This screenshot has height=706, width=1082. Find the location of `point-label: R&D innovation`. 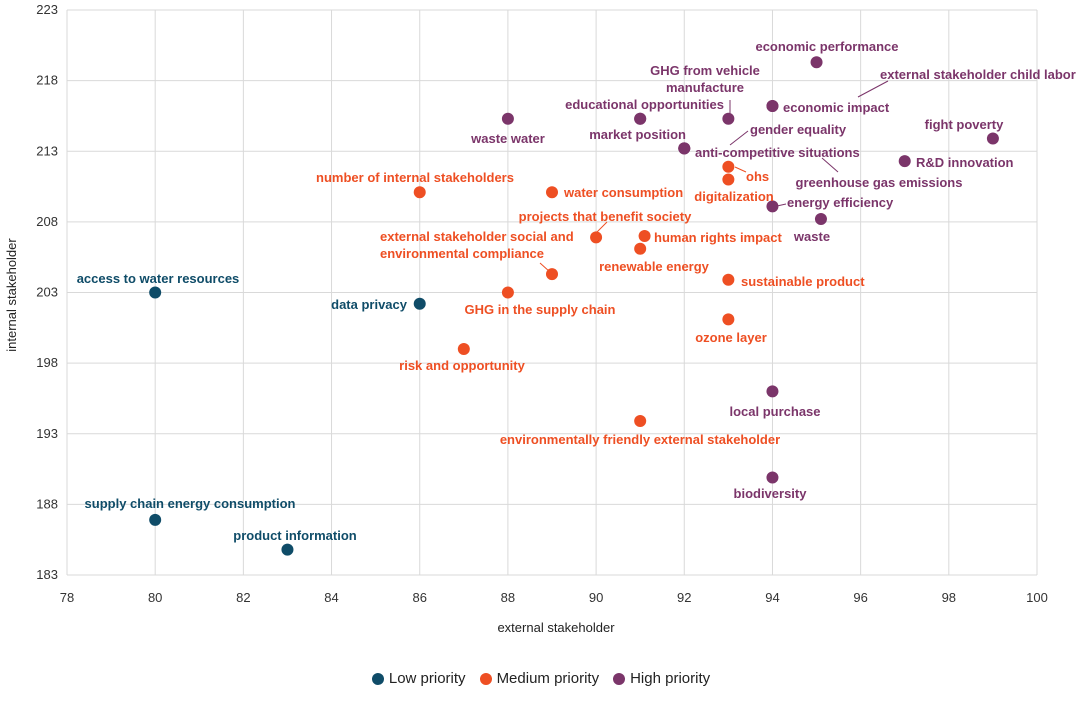

point-label: R&D innovation is located at coordinates (965, 162).